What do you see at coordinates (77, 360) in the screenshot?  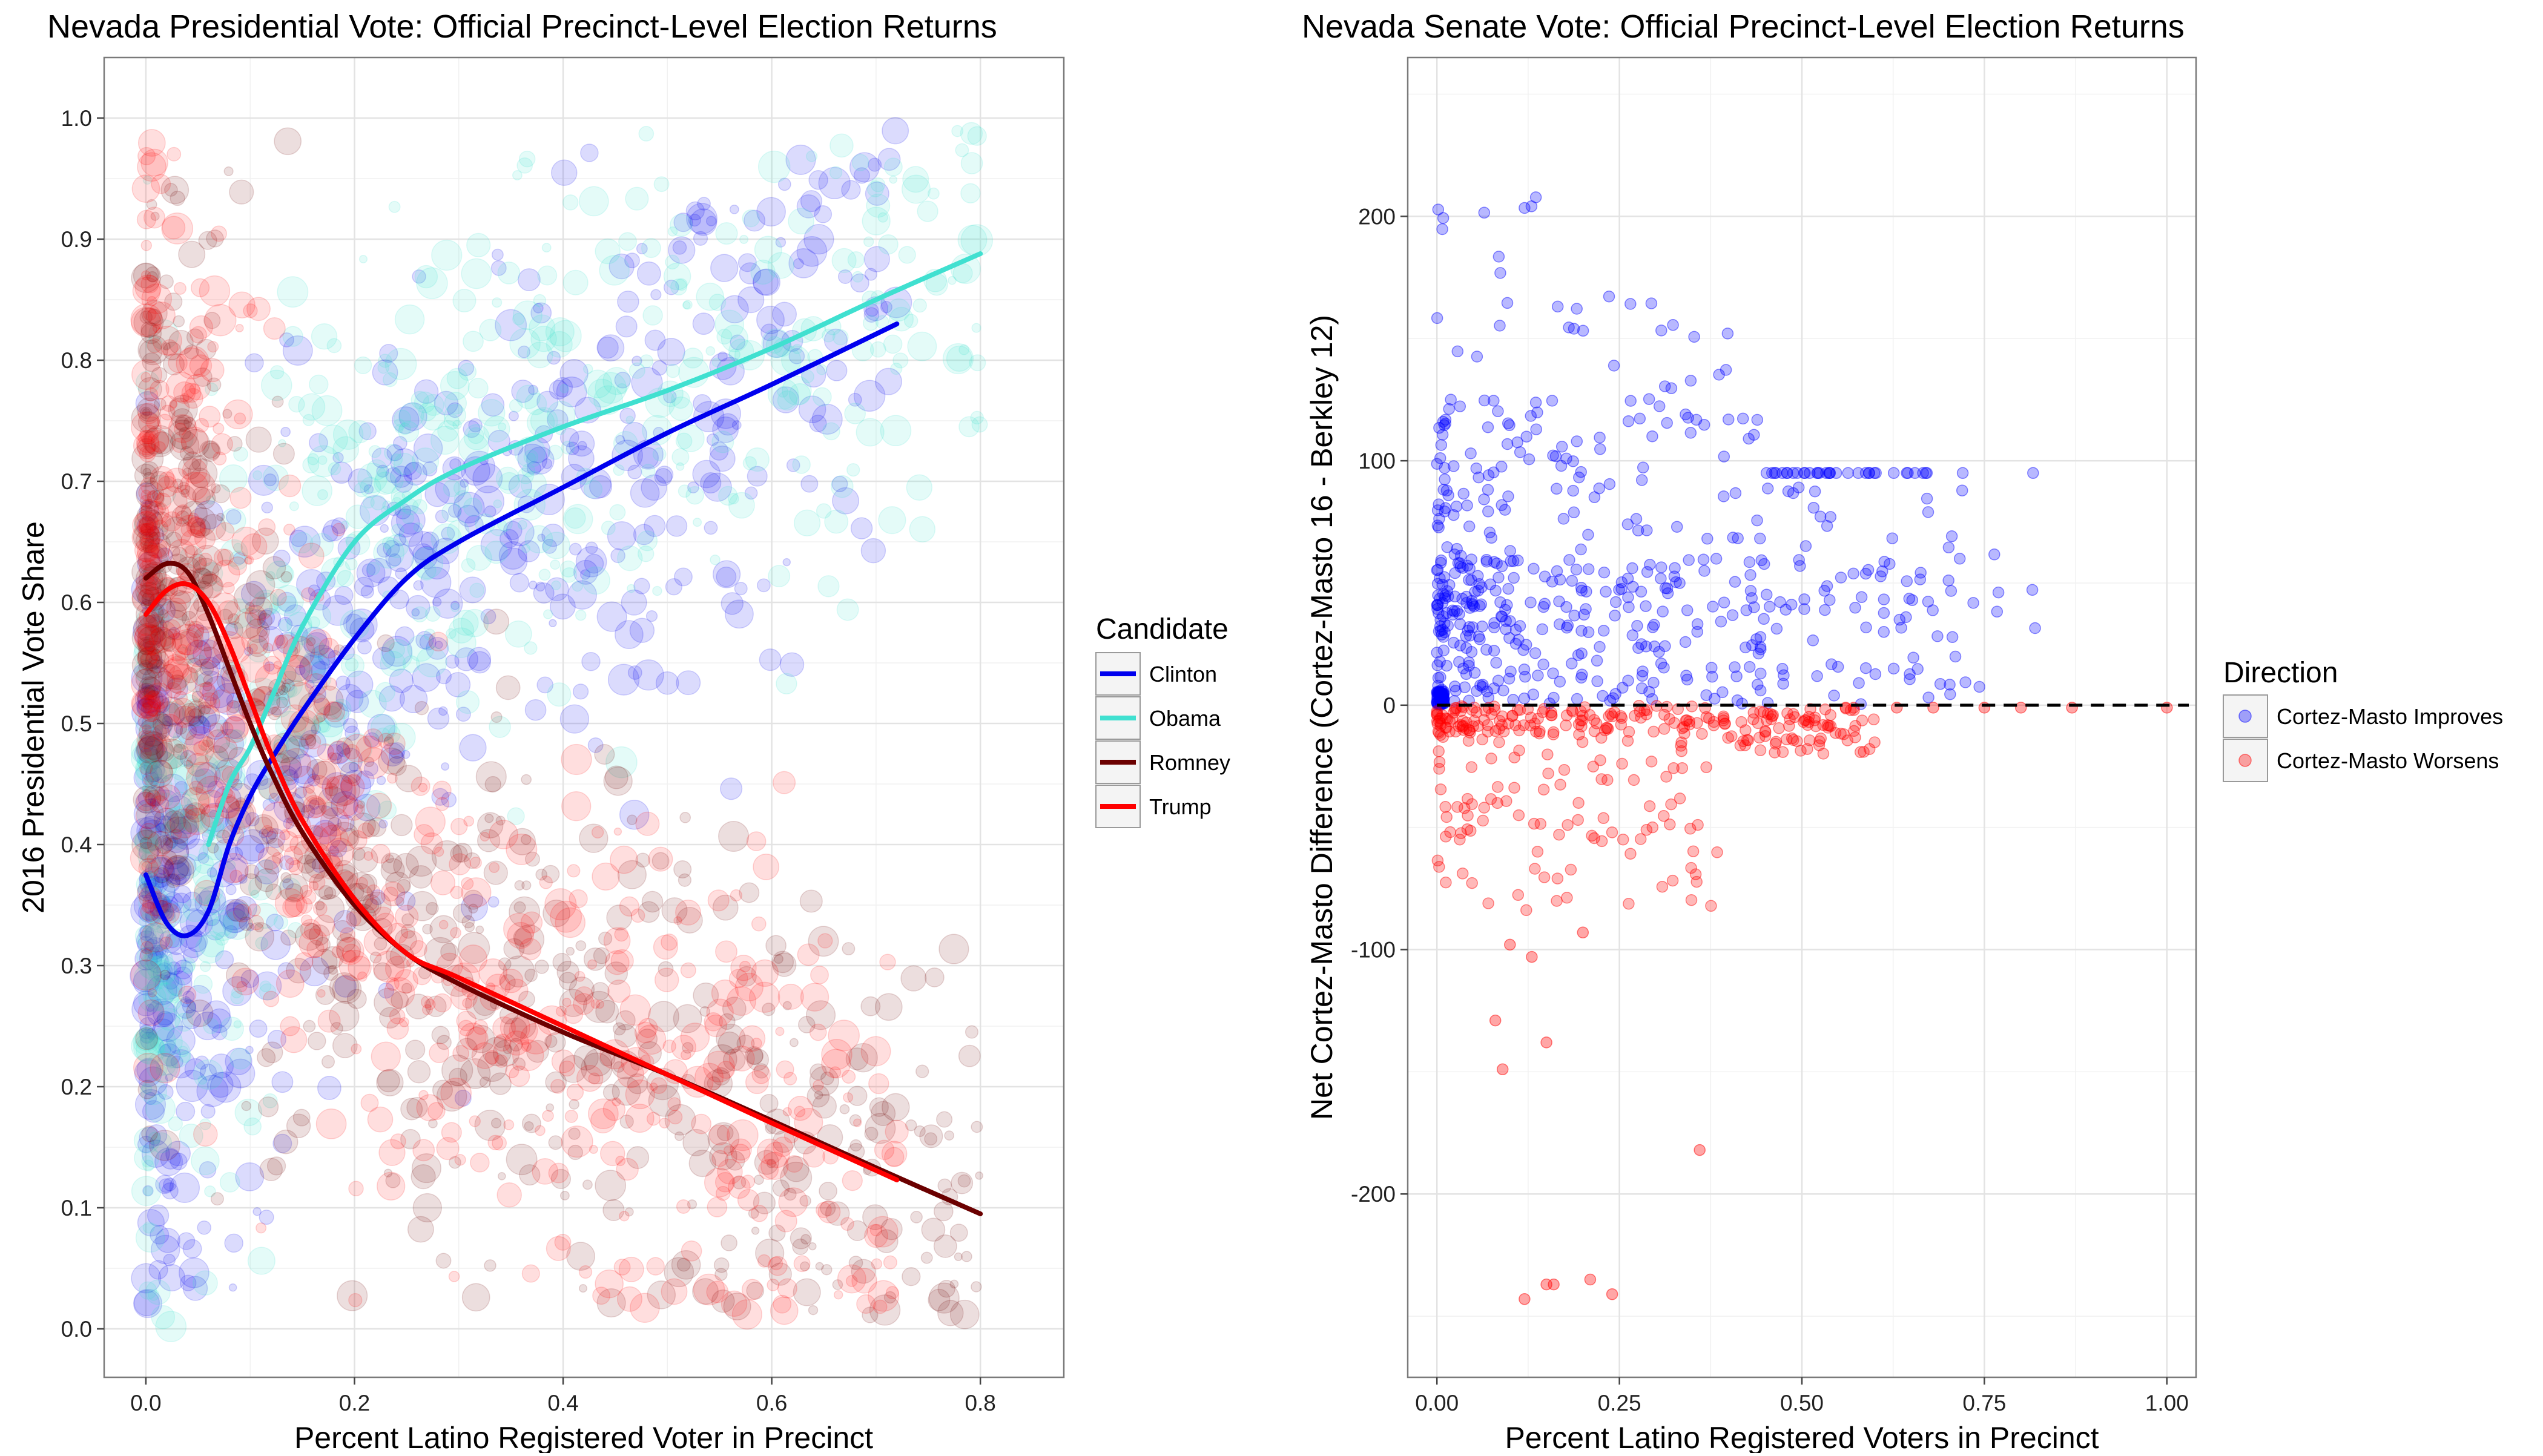 I see `y-tick-label: 0.8` at bounding box center [77, 360].